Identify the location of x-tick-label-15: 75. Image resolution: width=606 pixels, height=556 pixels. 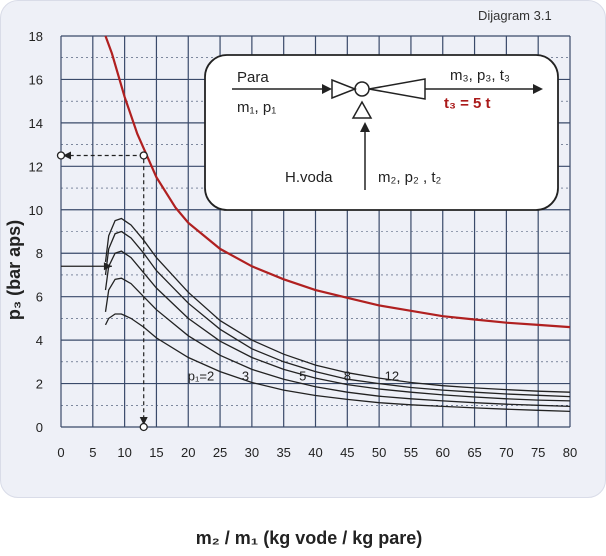
(538, 452).